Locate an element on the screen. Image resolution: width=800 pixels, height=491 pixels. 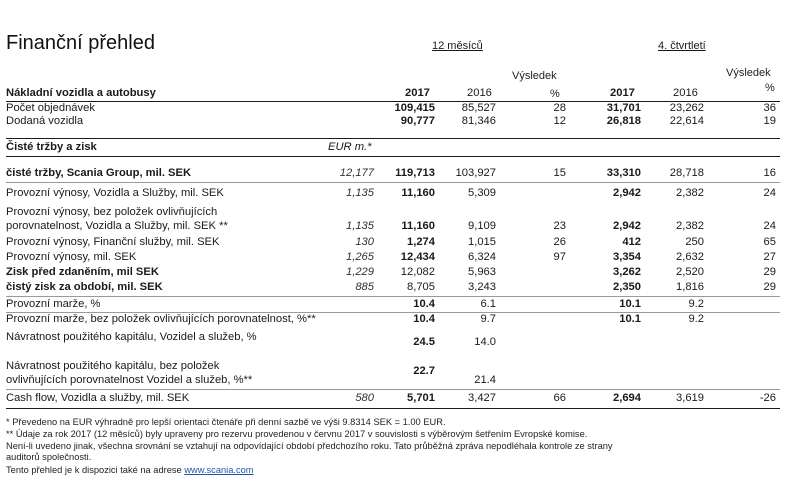
row-label: čisté tržby, Scania Group, mil. SEK is located at coordinates (99, 173).